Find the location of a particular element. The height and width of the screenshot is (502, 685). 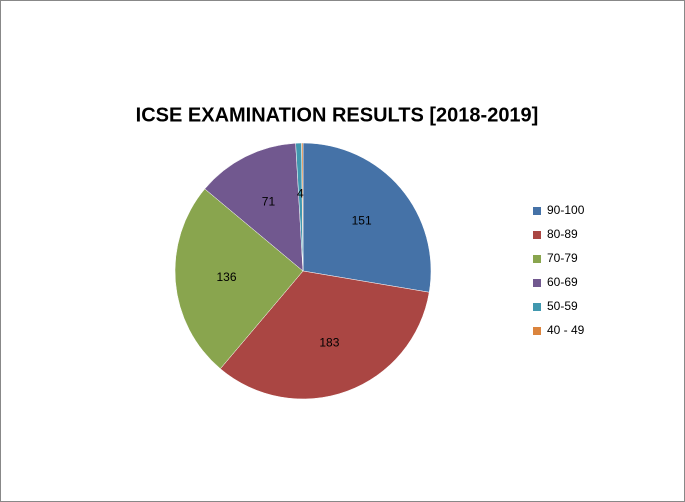

legend-label: 50-59 is located at coordinates (562, 306).